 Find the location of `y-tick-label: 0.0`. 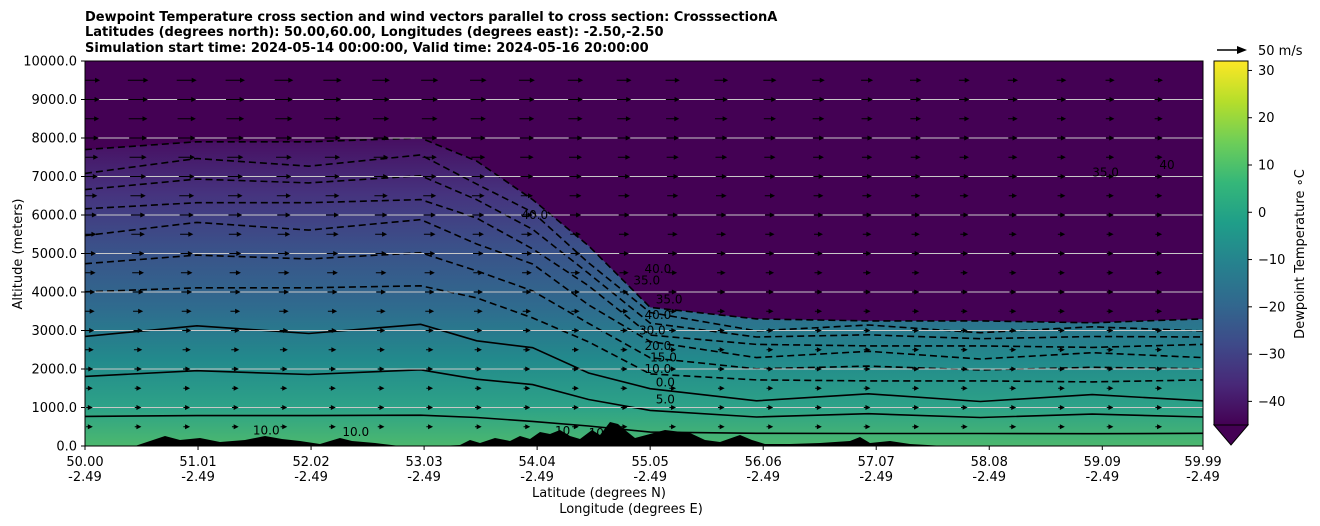

y-tick-label: 0.0 is located at coordinates (66, 447).